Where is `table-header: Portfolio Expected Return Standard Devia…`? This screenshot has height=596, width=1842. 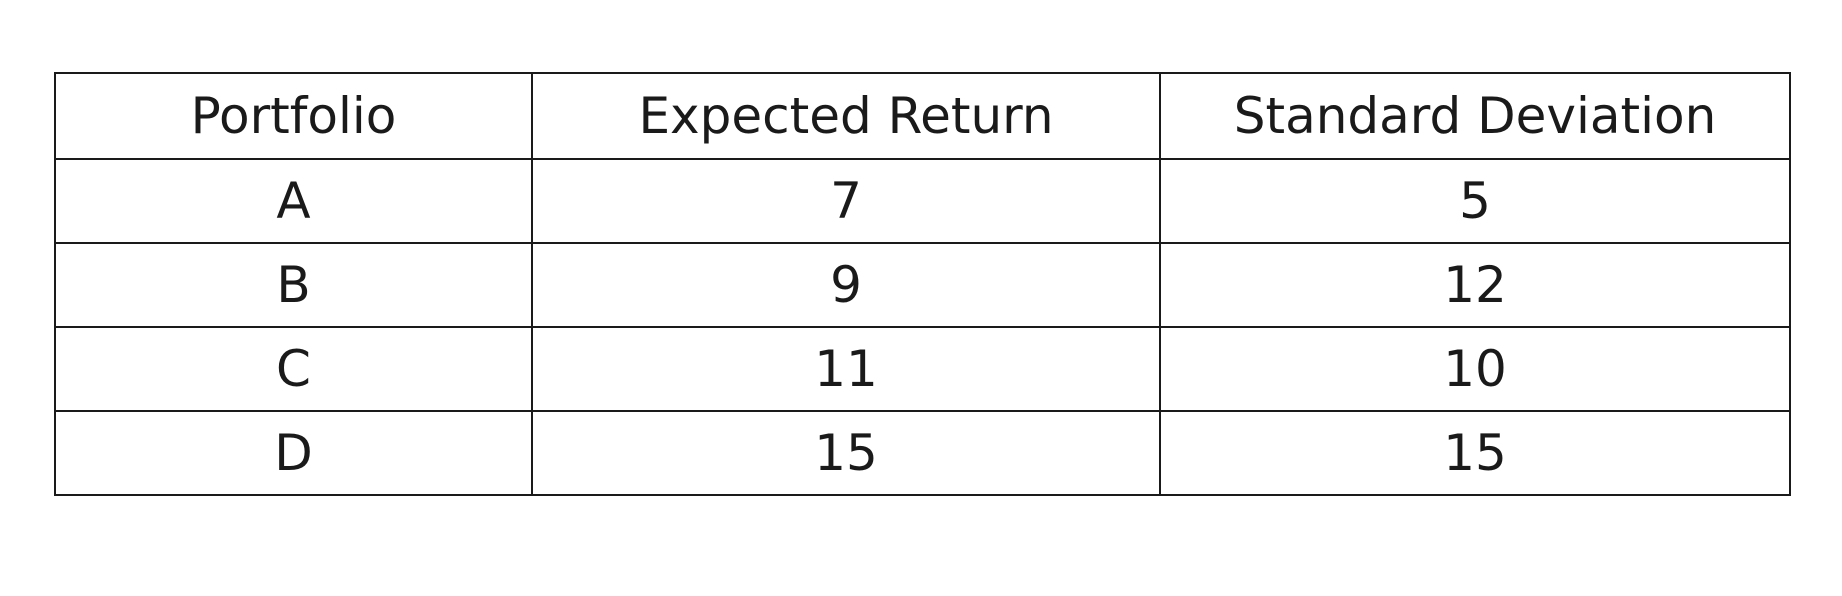 table-header: Portfolio Expected Return Standard Devia… is located at coordinates (922, 116).